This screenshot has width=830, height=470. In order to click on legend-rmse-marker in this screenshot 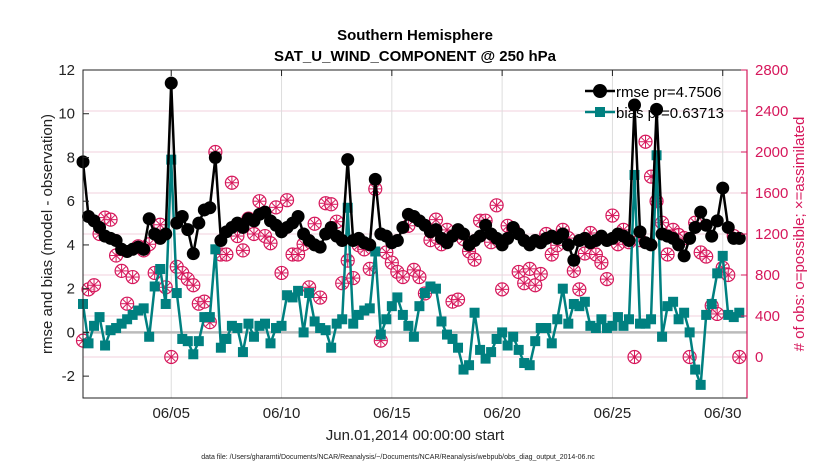, I will do `click(600, 91)`.